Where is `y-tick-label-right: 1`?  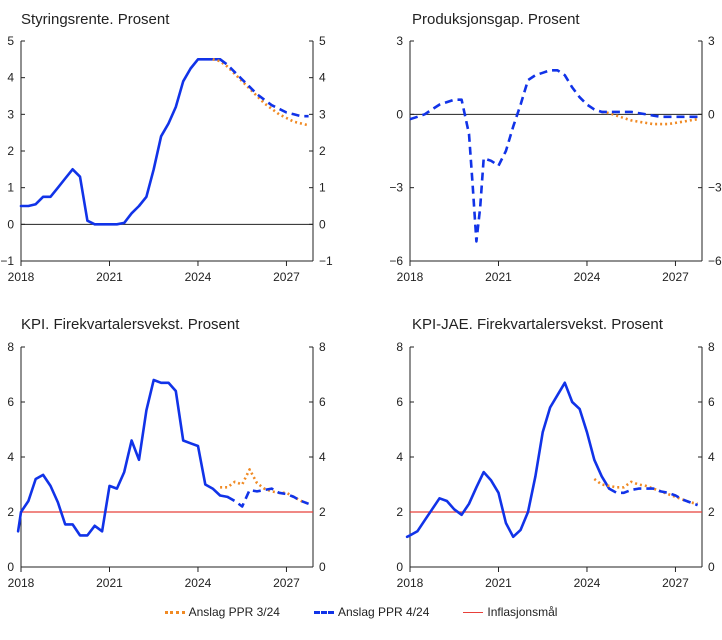 y-tick-label-right: 1 is located at coordinates (322, 188).